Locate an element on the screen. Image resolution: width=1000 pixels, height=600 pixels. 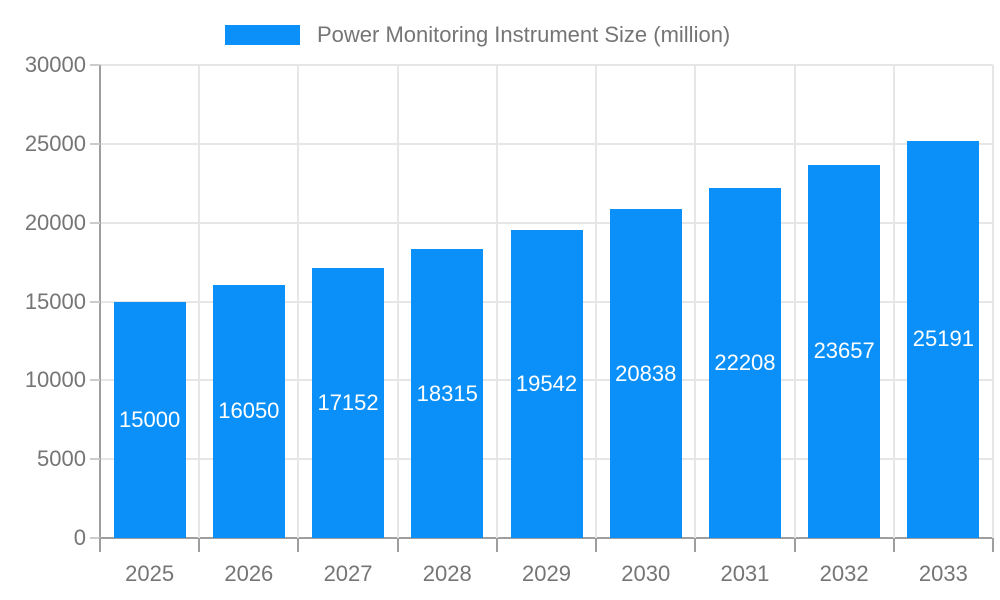
bar-value-label: 23657 is located at coordinates (844, 351).